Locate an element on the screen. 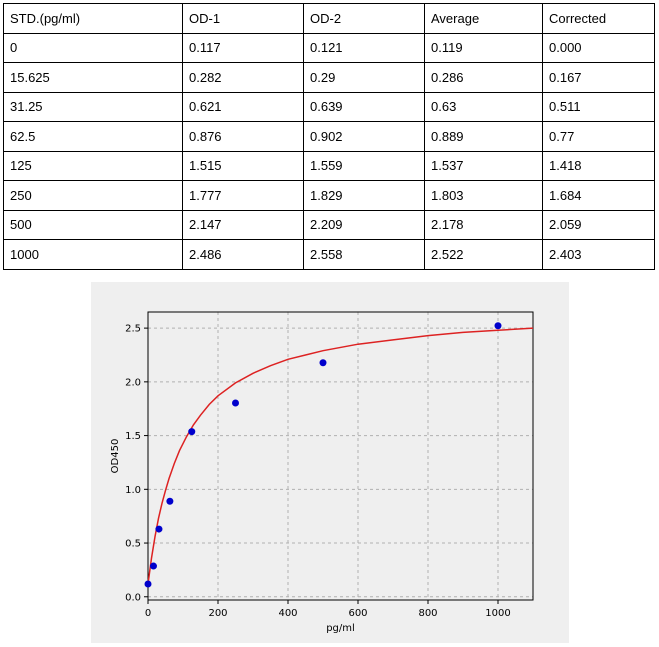  x-tick-label: 800 is located at coordinates (427, 613).